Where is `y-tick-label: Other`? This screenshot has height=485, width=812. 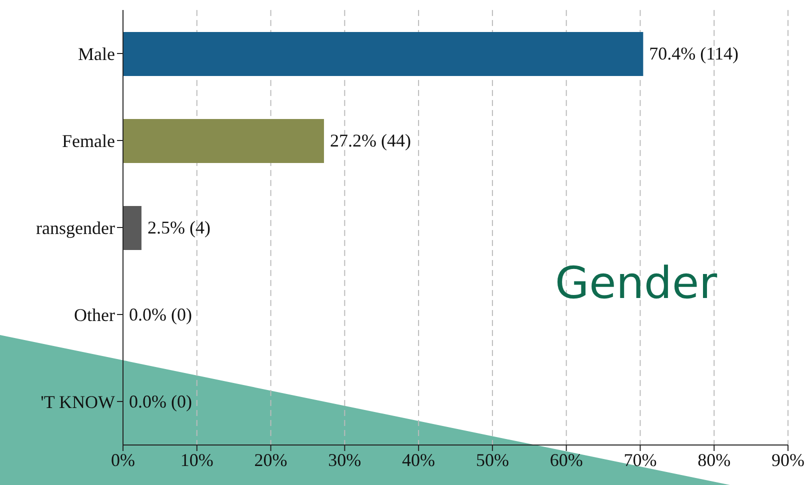
y-tick-label: Other is located at coordinates (95, 314).